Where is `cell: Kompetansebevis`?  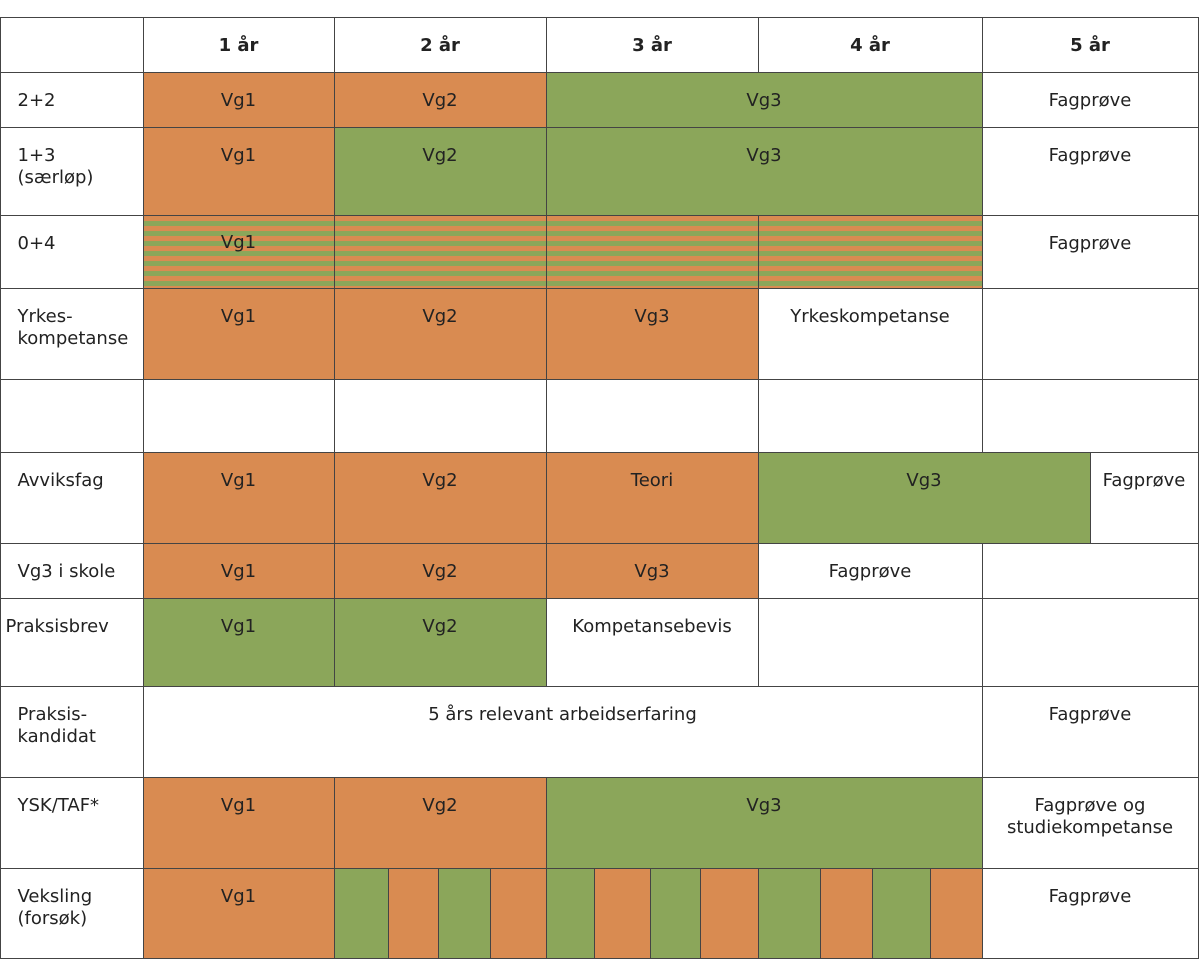
cell: Kompetansebevis is located at coordinates (652, 642).